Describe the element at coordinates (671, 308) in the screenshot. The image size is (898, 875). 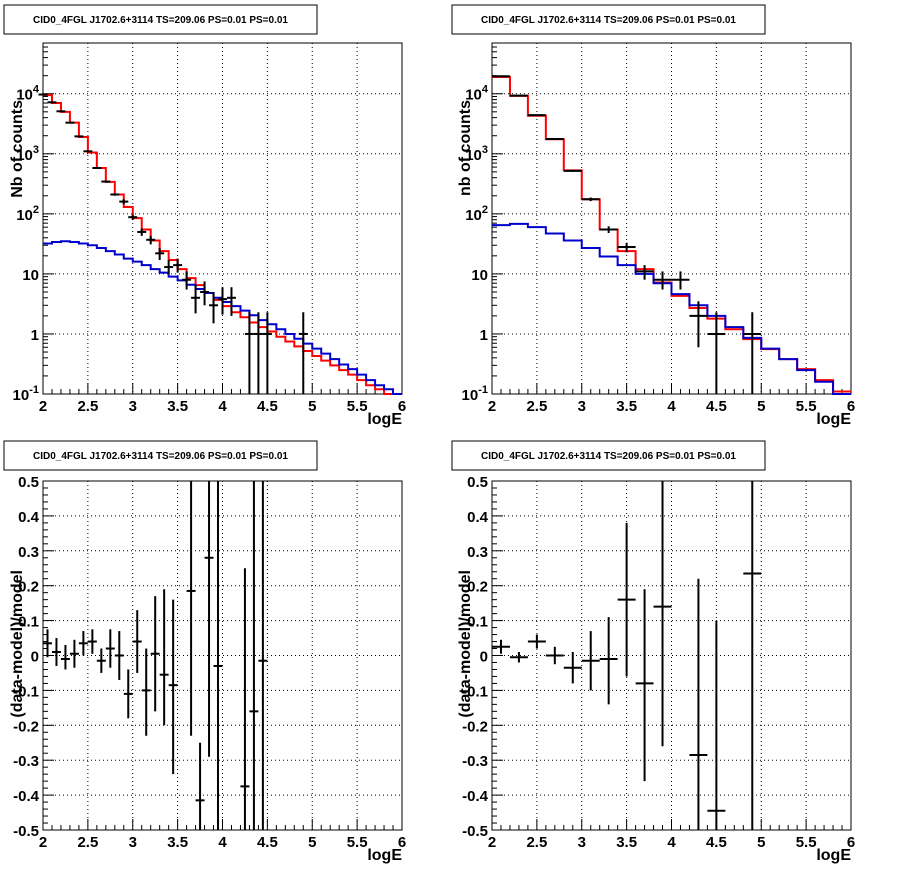
I see `source-model-histogram` at that location.